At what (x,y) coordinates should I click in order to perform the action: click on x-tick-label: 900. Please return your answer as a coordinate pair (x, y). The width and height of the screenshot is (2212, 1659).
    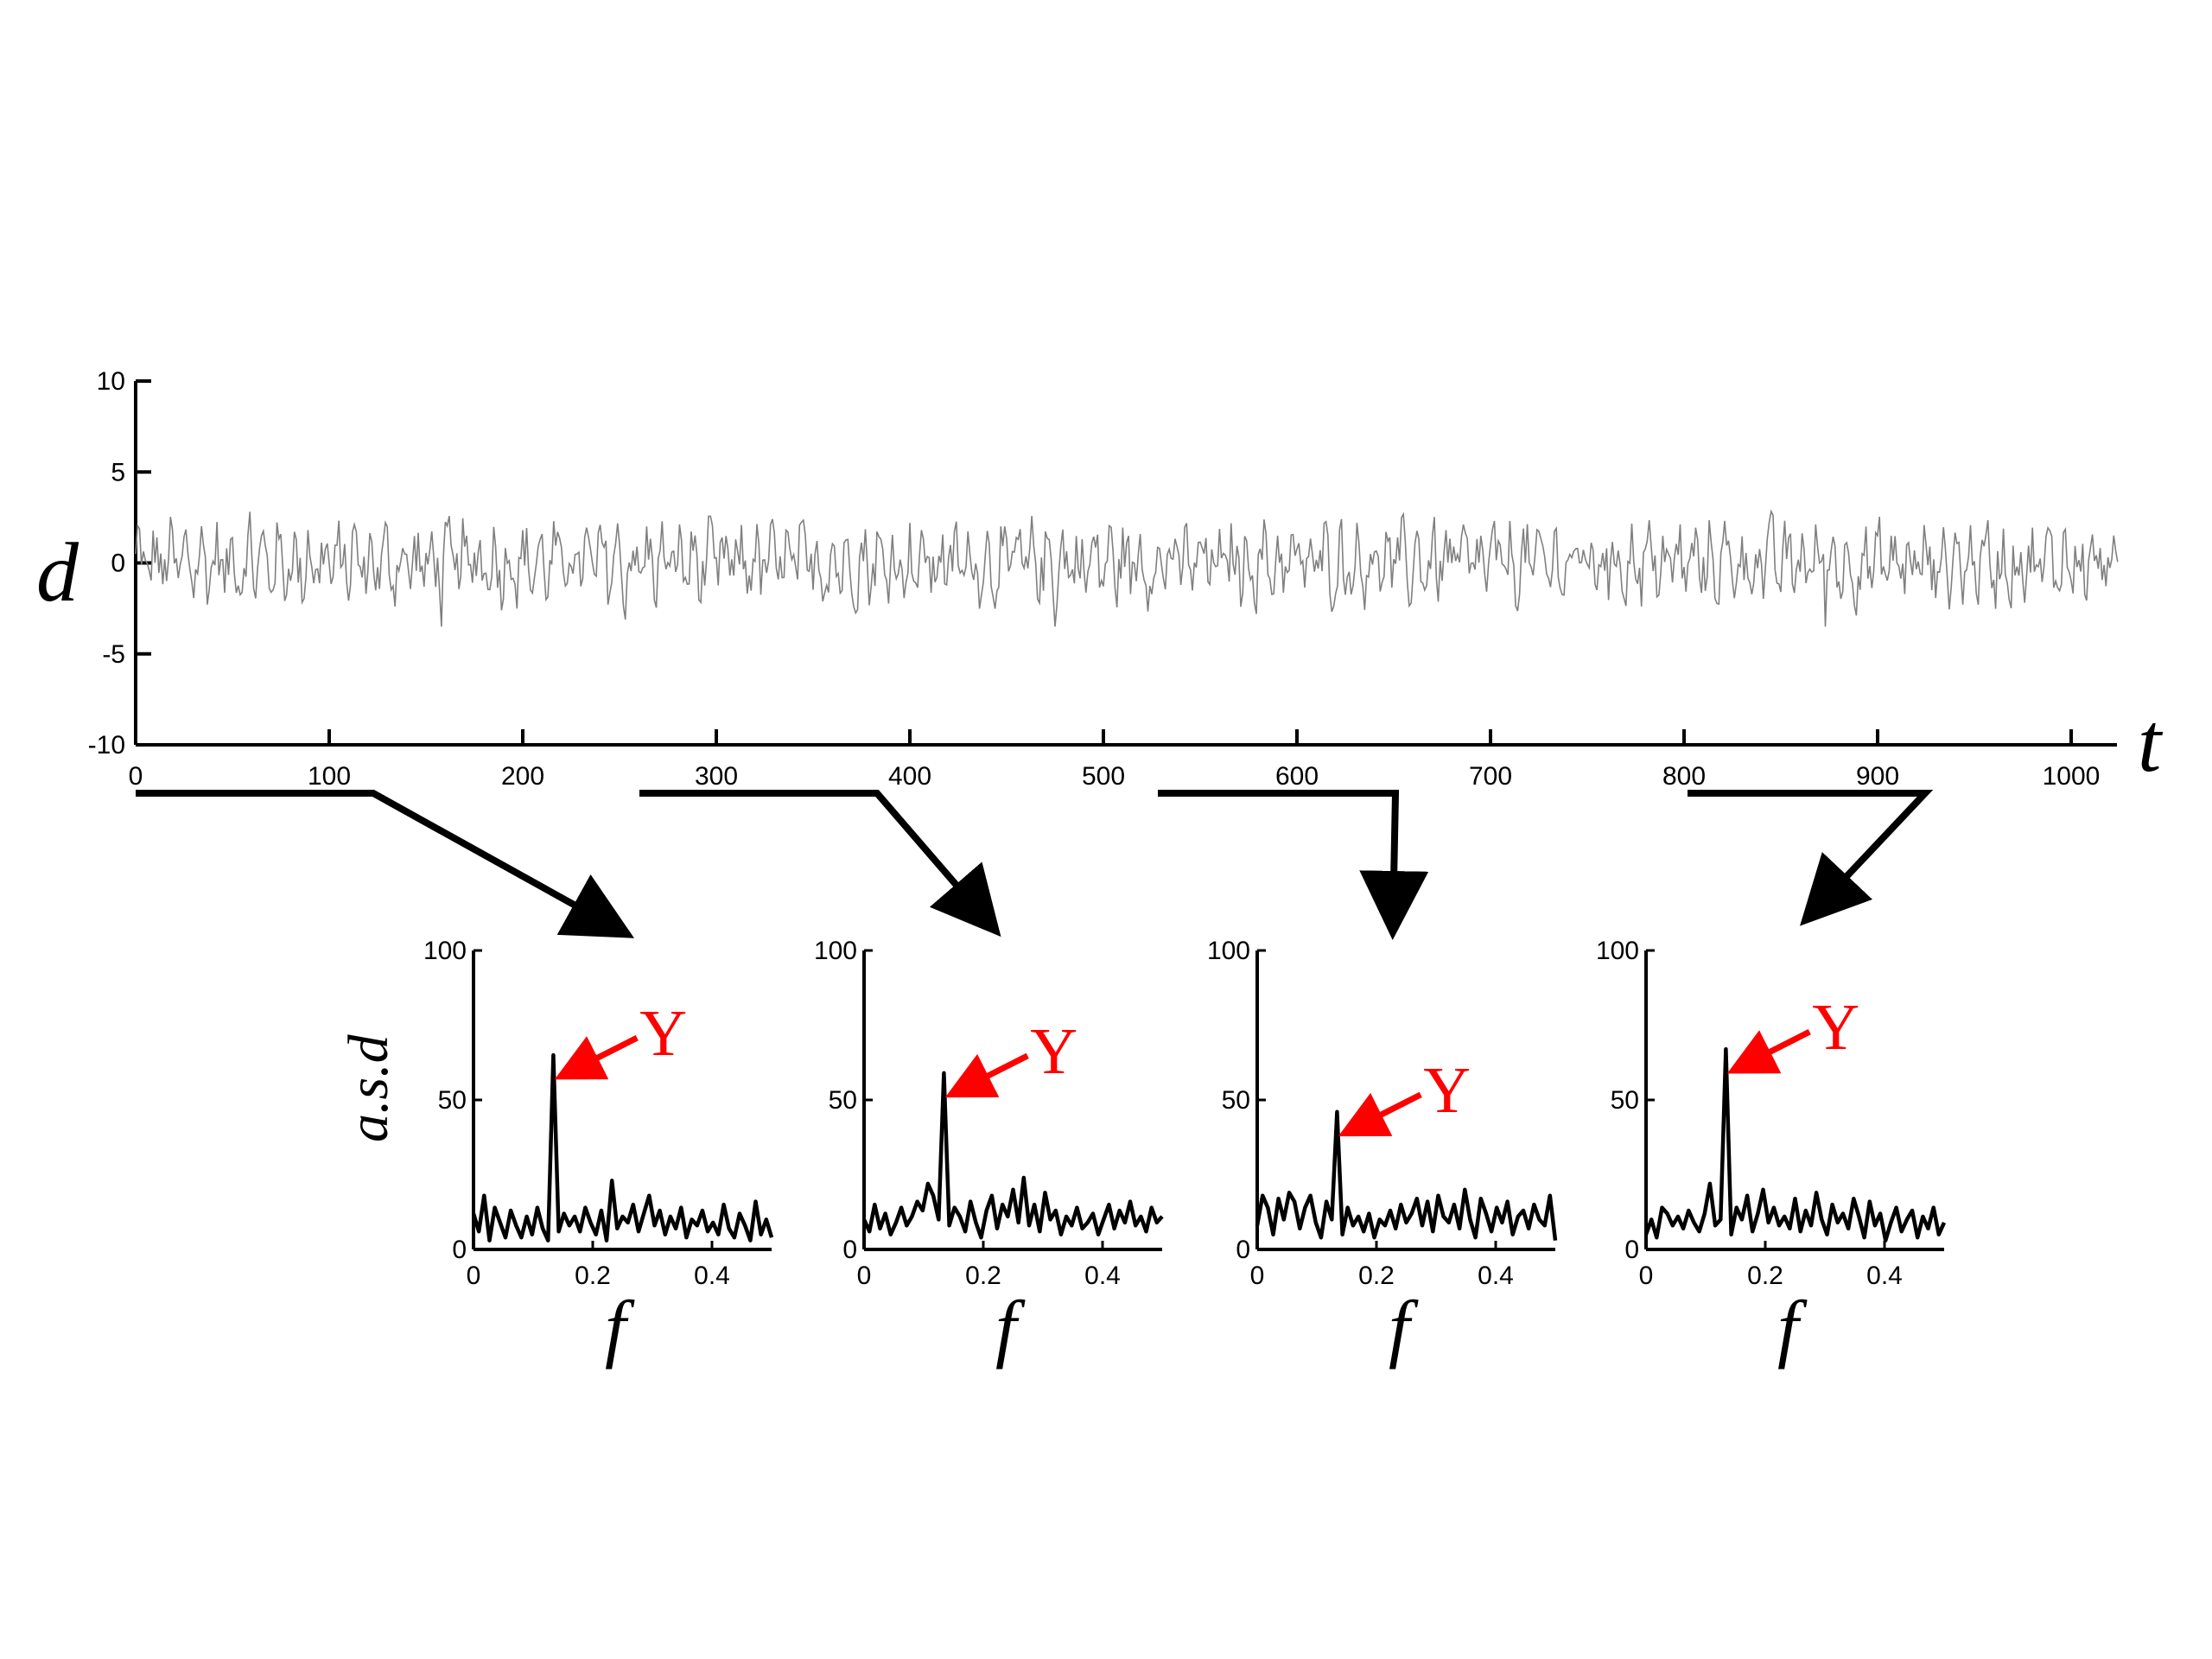
    Looking at the image, I should click on (1877, 776).